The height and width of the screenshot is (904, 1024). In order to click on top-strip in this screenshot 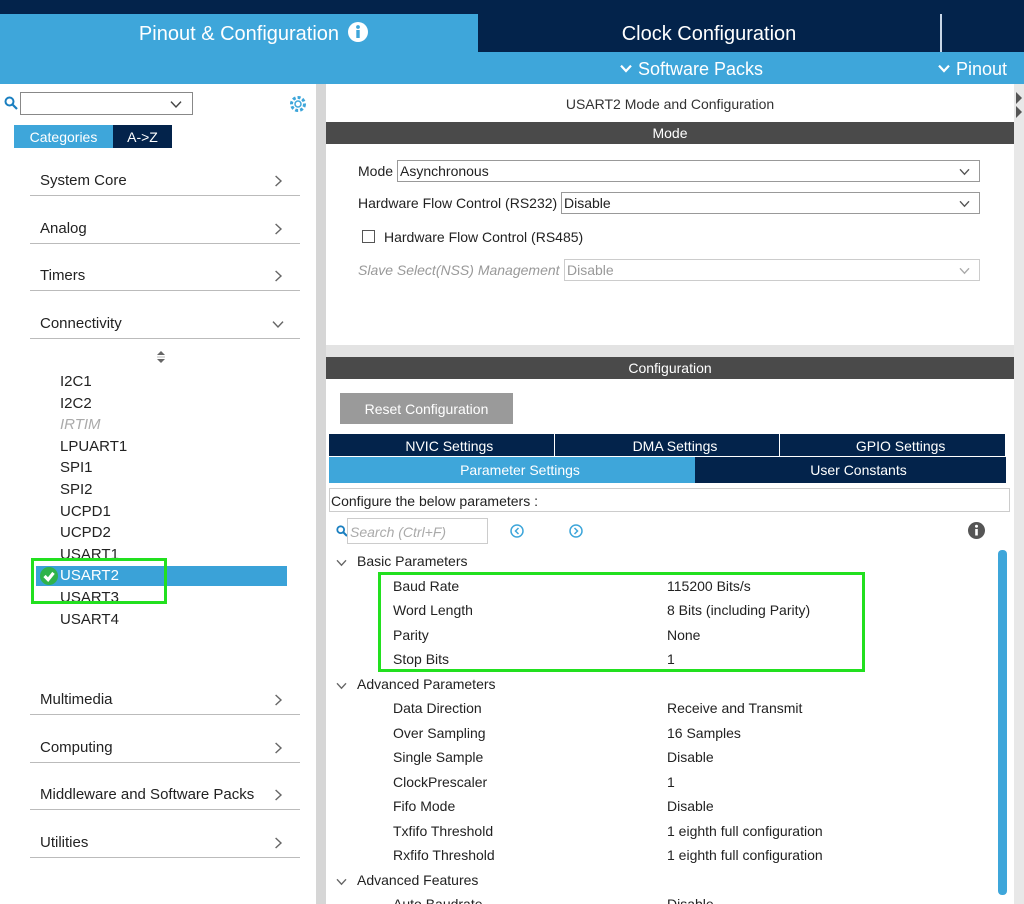, I will do `click(512, 7)`.